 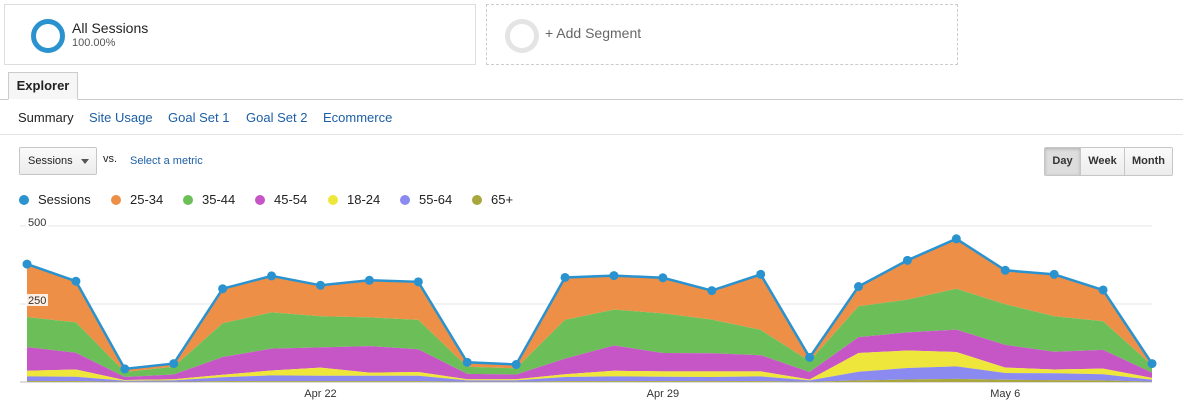 What do you see at coordinates (1102, 161) in the screenshot?
I see `week-button: Week` at bounding box center [1102, 161].